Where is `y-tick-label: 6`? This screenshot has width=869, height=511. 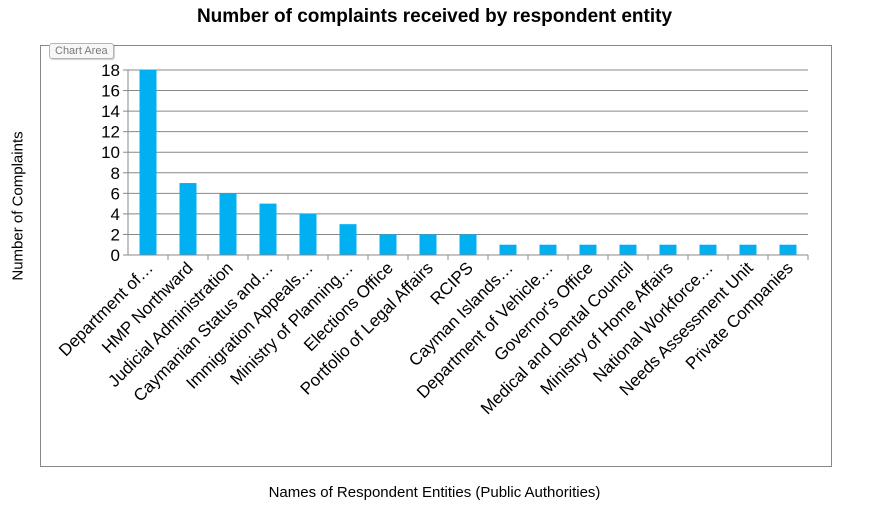
y-tick-label: 6 is located at coordinates (115, 193).